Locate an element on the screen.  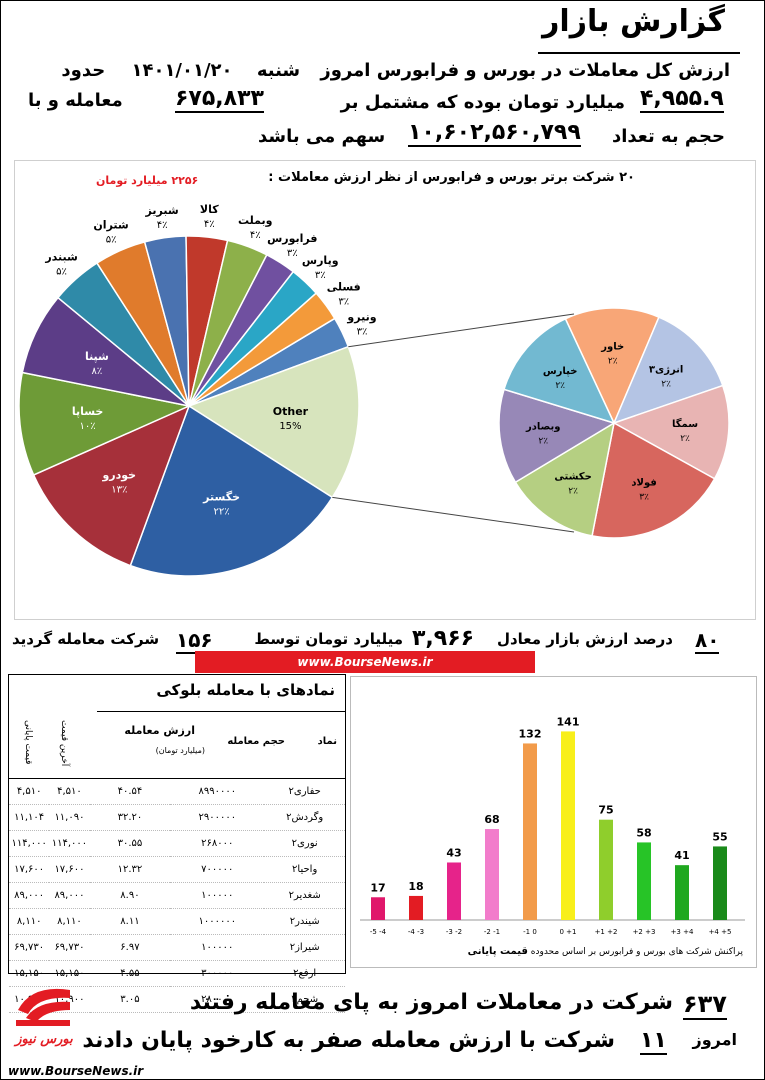
value-cell: ۸.۹۰ is located at coordinates (130, 895).